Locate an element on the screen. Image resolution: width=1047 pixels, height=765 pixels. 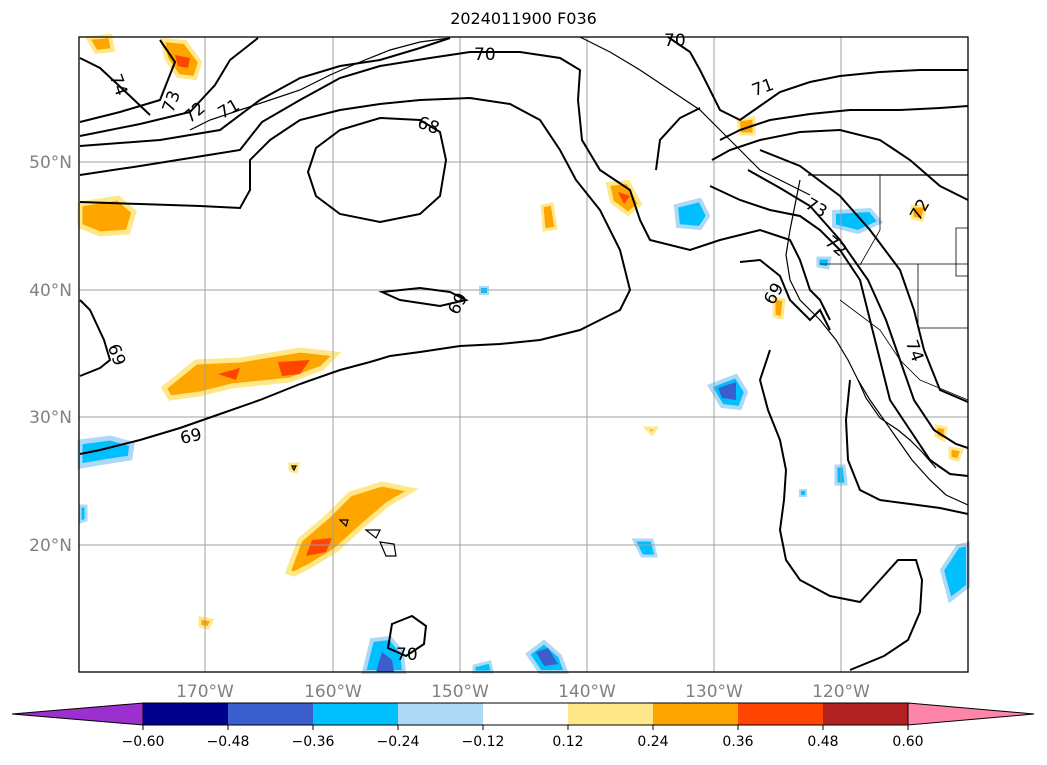
colorbar-tick-label: −0.60 is located at coordinates (143, 742).